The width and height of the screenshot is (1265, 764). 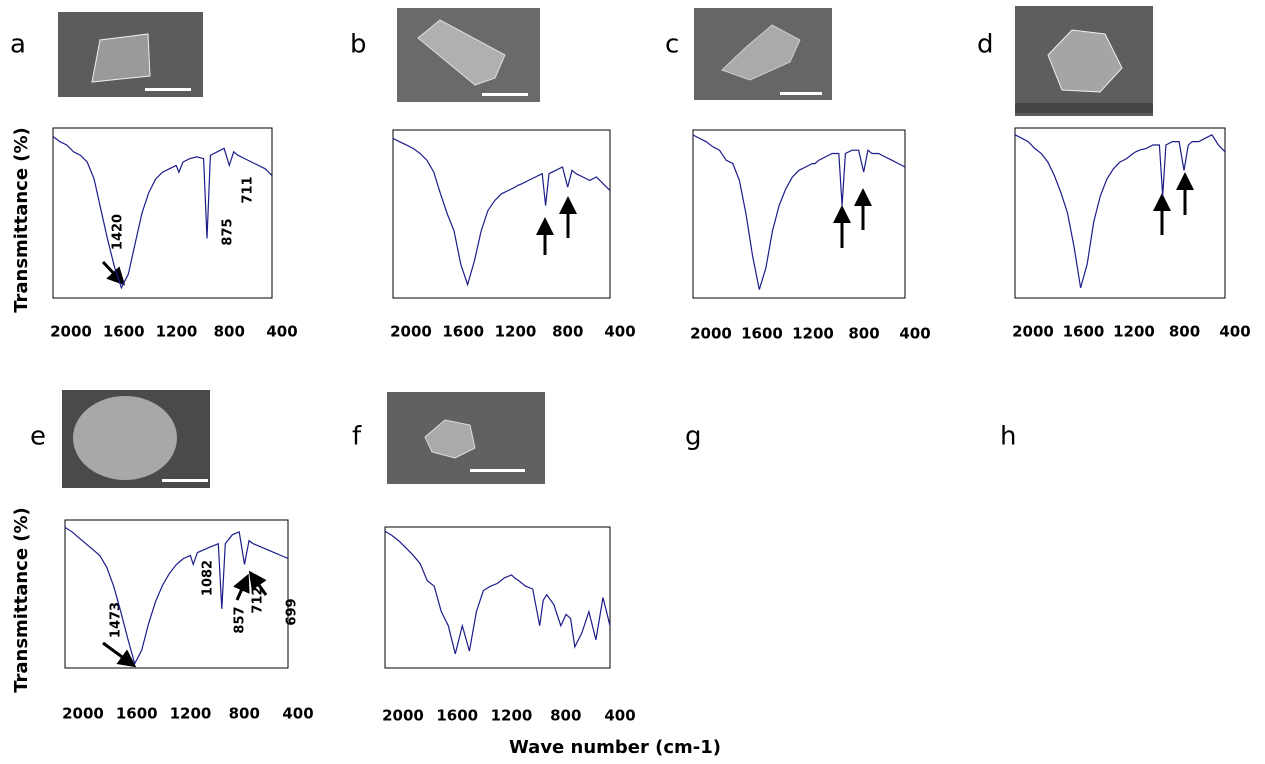 What do you see at coordinates (38, 437) in the screenshot?
I see `panel-label: e` at bounding box center [38, 437].